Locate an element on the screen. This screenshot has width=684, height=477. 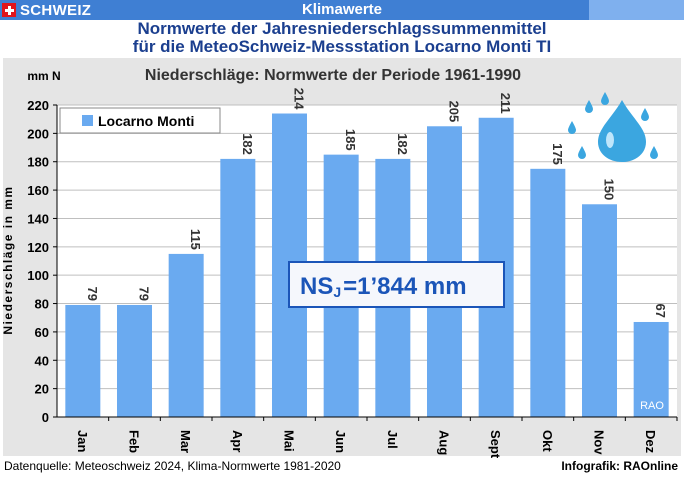
legend-label: Locarno Monti is located at coordinates (146, 121).